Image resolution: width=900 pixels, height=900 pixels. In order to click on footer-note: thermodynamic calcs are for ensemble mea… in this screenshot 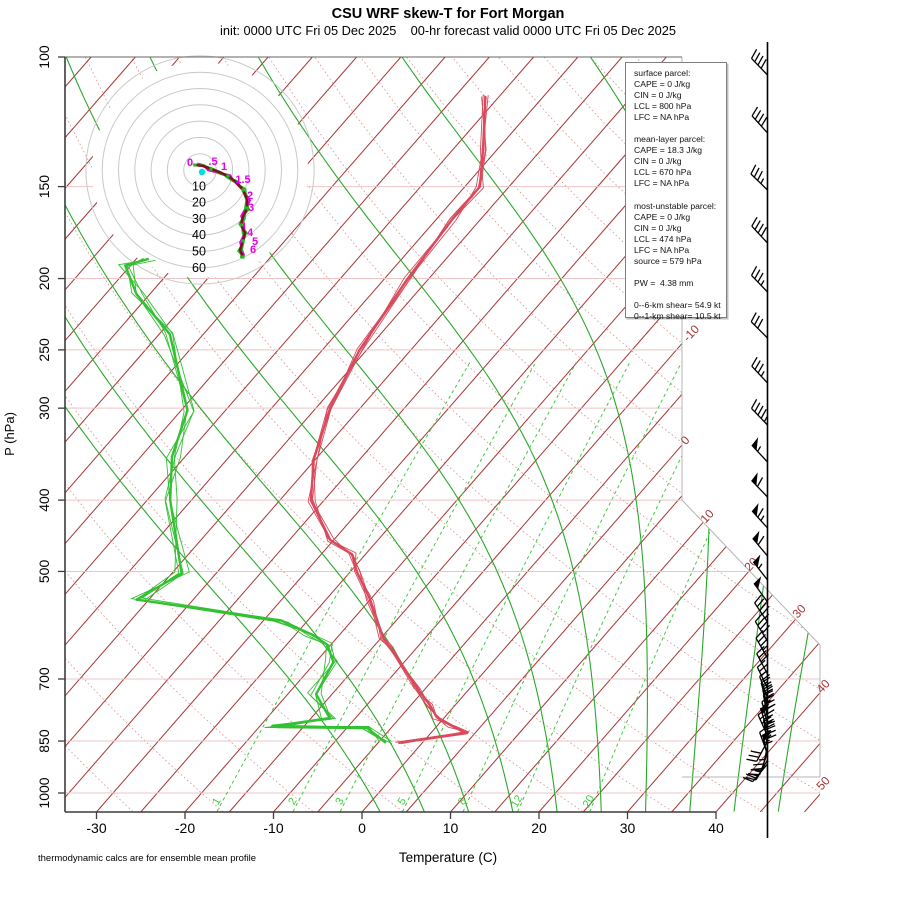, I will do `click(147, 858)`.